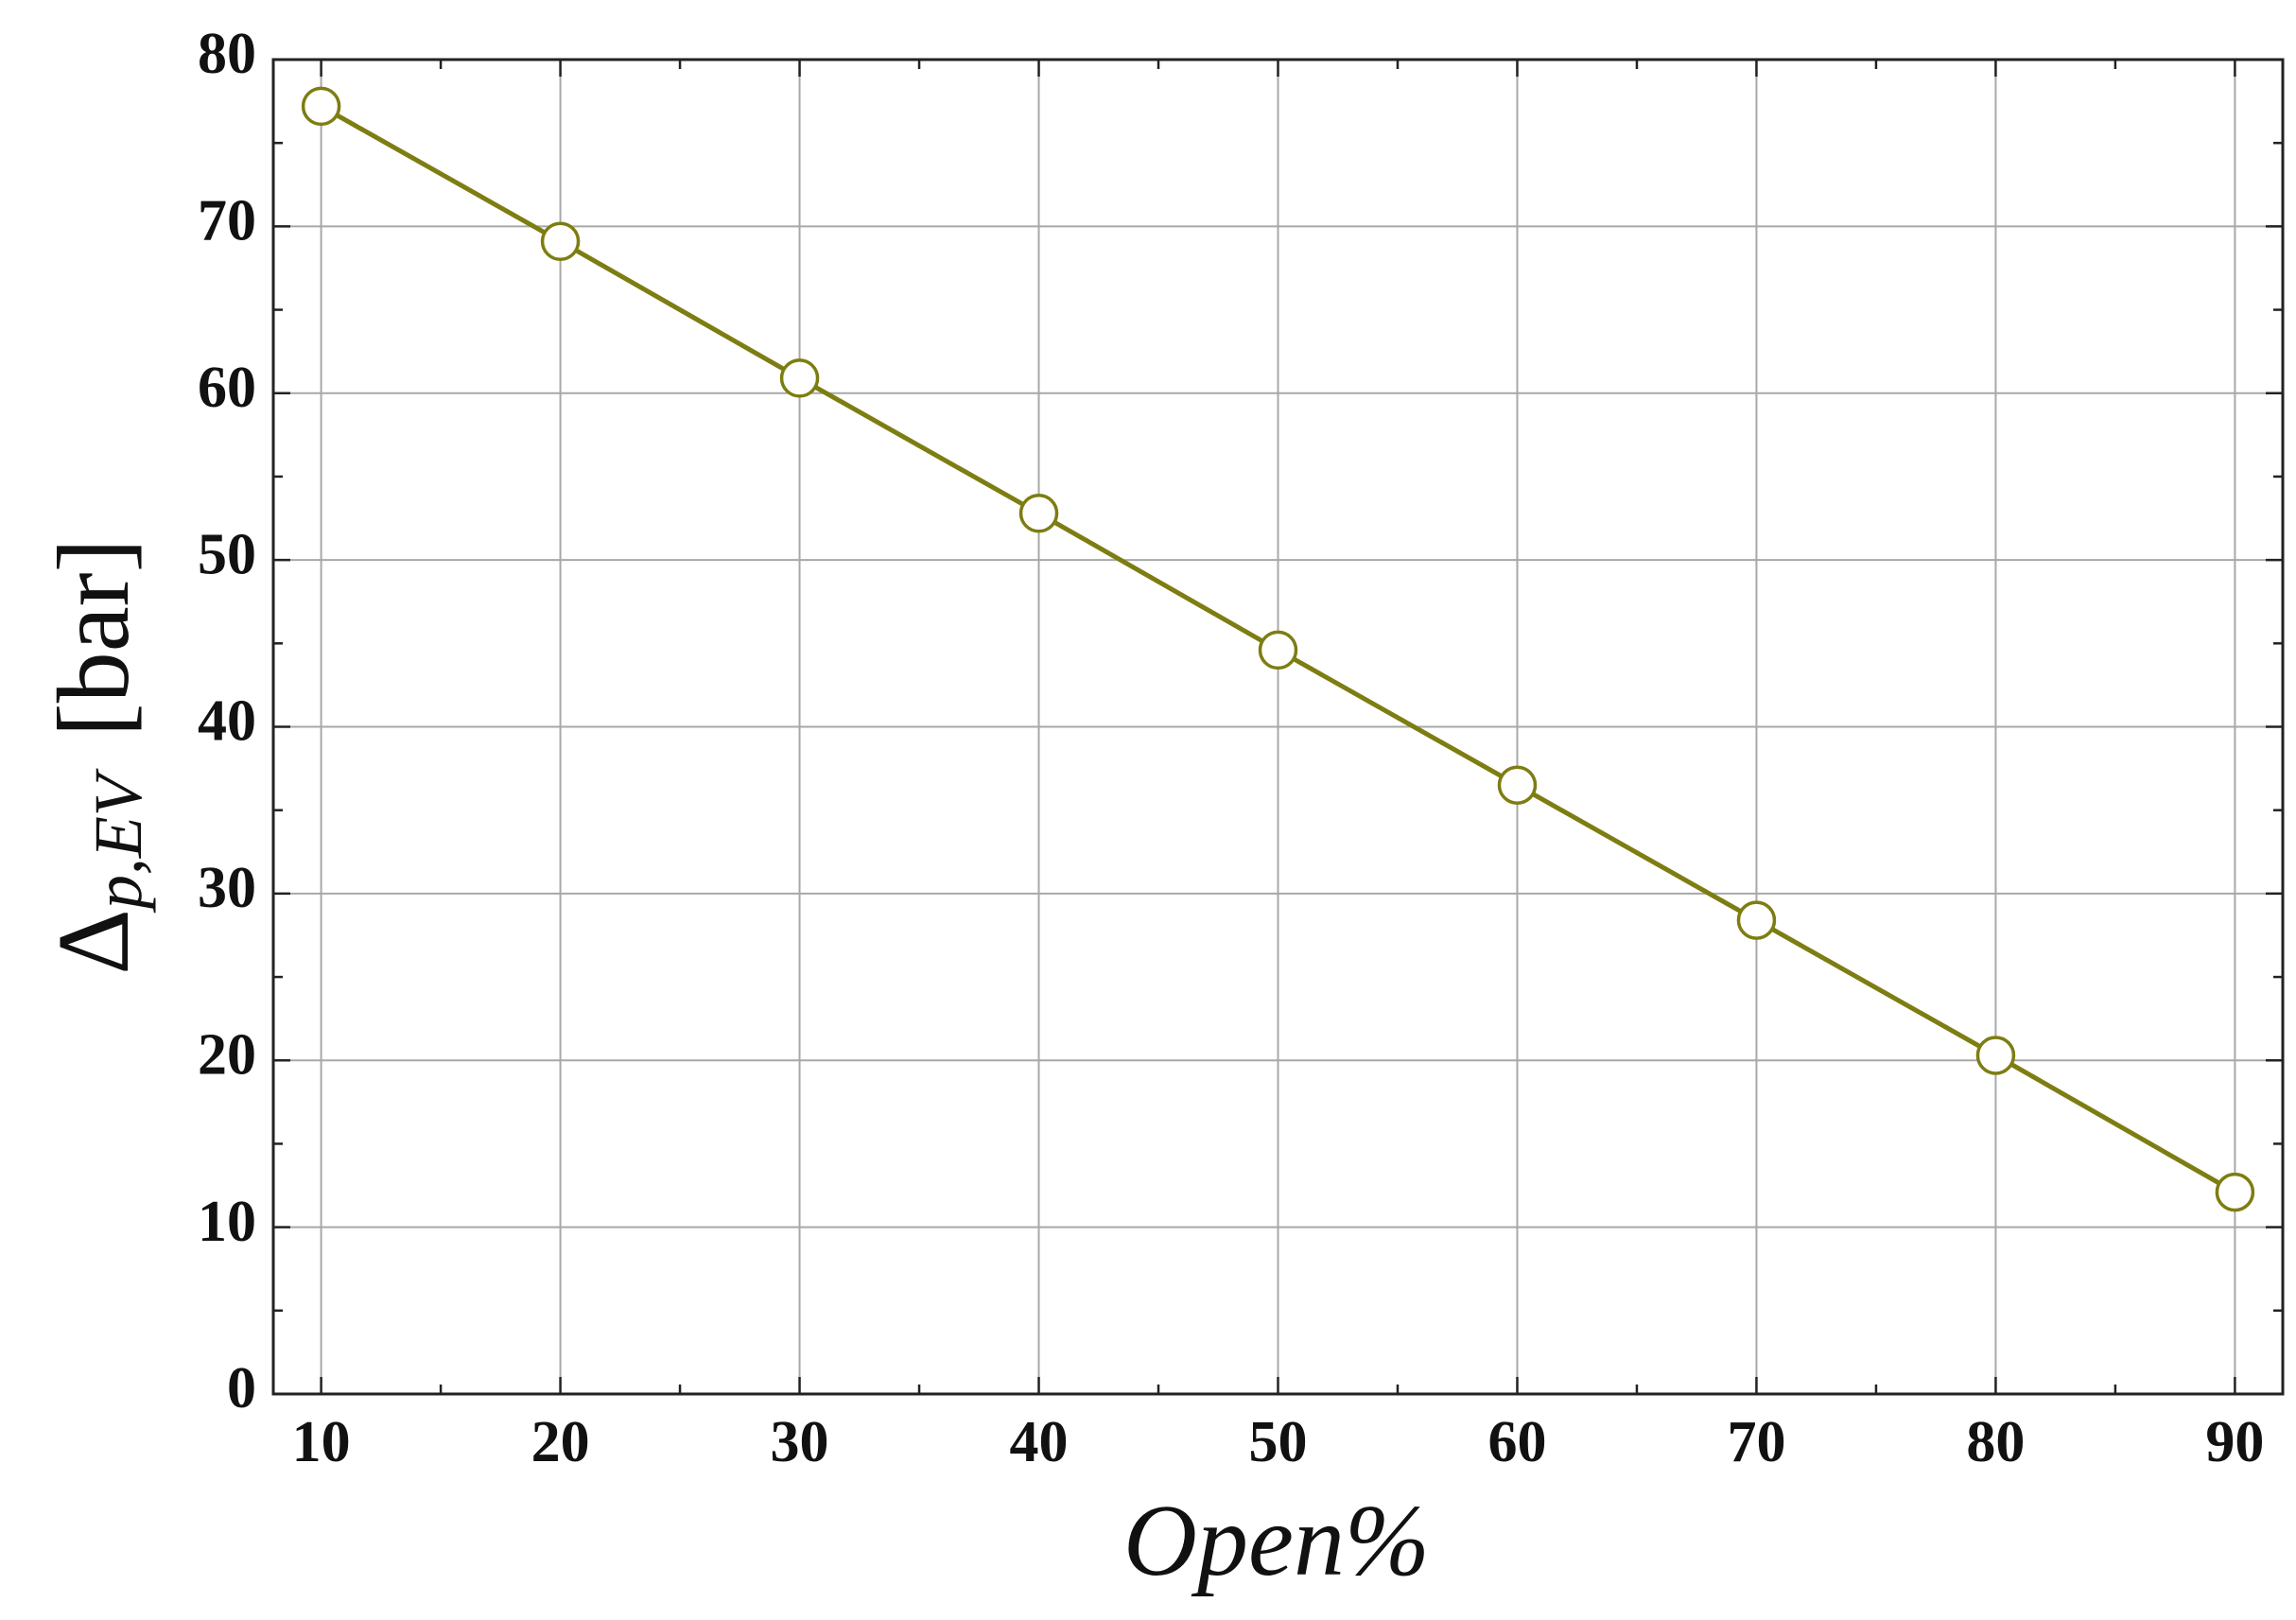 The height and width of the screenshot is (1620, 2296). I want to click on x-tick-label: 30, so click(800, 1442).